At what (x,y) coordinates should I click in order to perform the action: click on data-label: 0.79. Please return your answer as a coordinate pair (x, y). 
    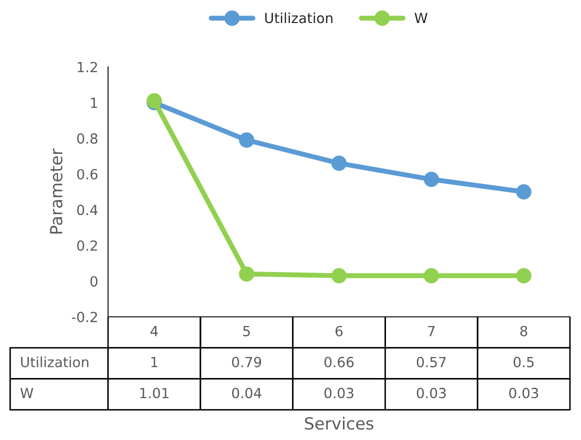
    Looking at the image, I should click on (247, 362).